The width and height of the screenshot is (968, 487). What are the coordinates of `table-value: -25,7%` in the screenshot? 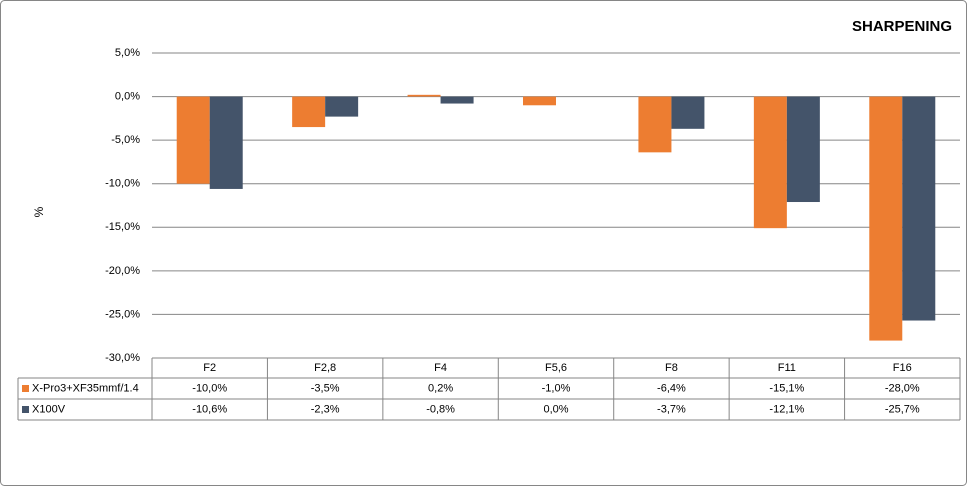 It's located at (902, 409).